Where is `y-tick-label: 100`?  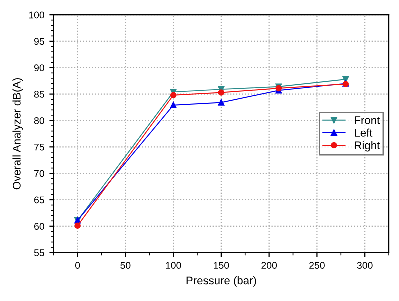
y-tick-label: 100 is located at coordinates (36, 15).